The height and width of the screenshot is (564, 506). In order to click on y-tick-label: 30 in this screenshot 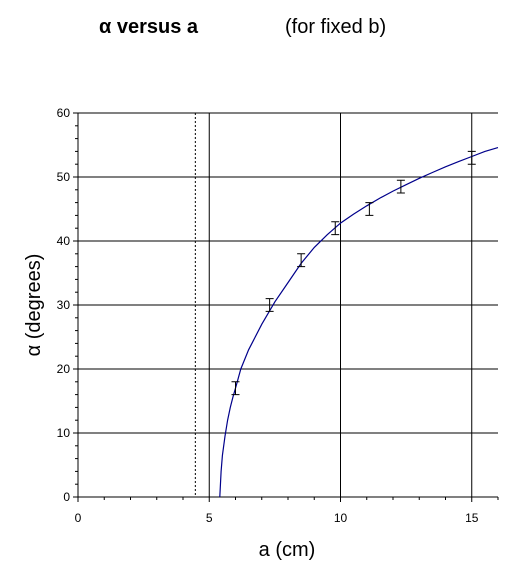, I will do `click(64, 305)`.